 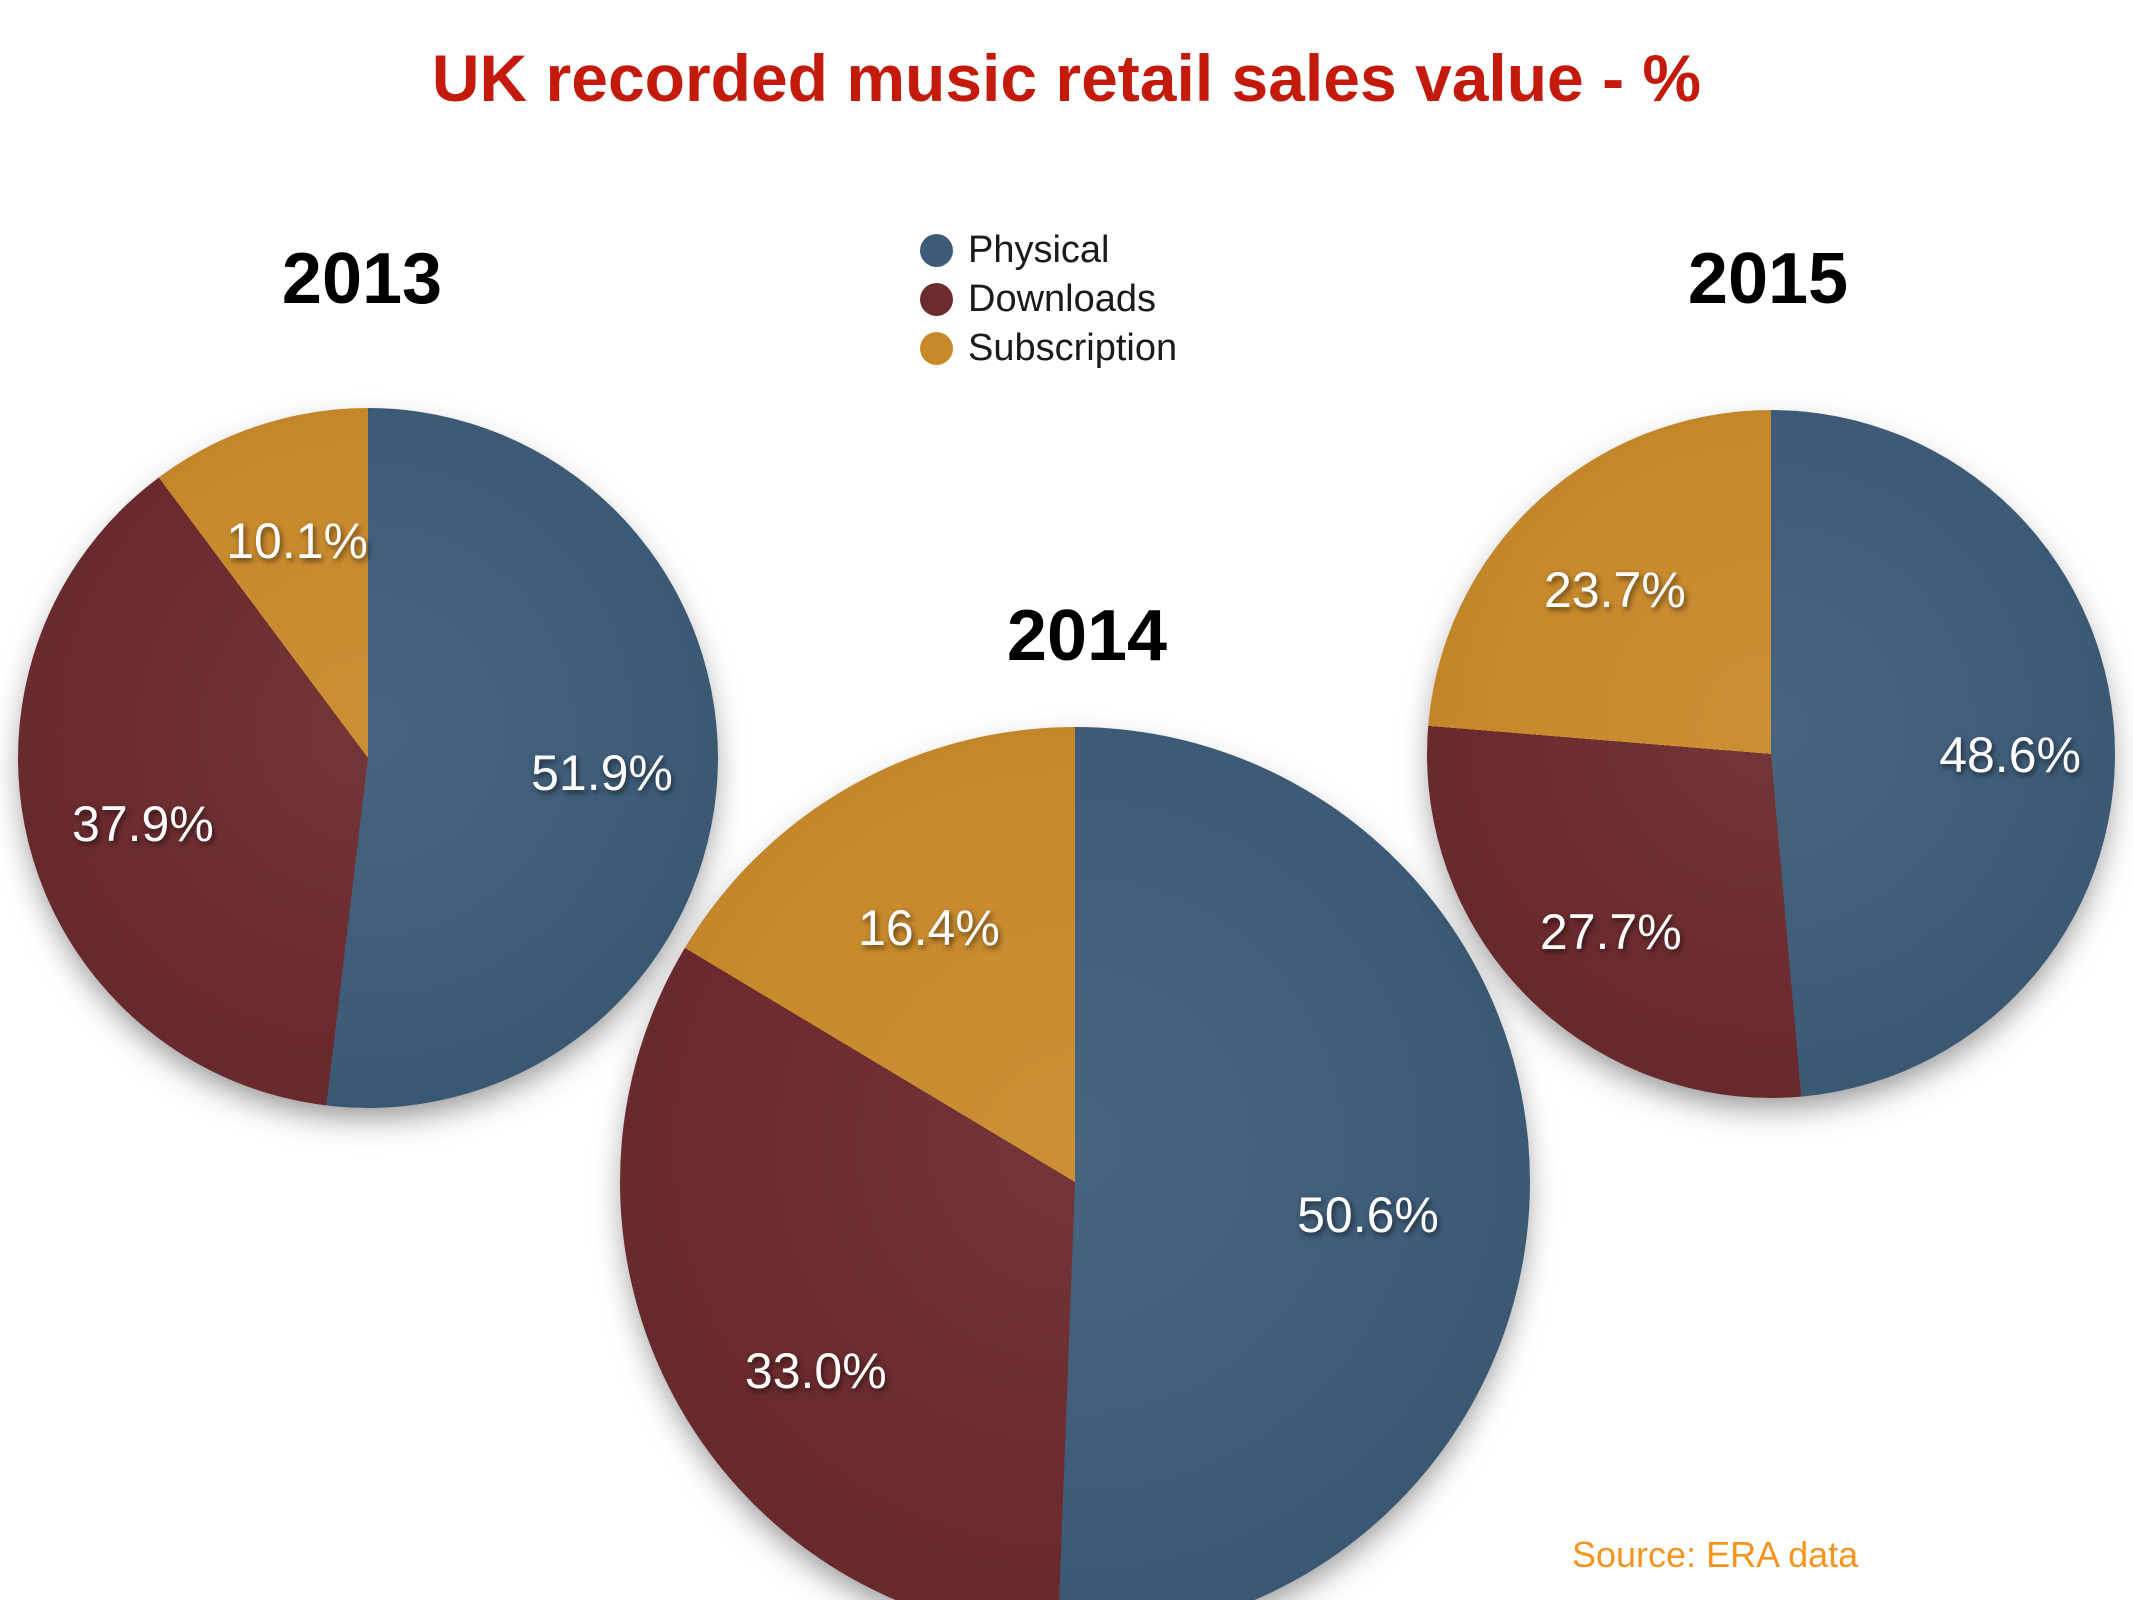 I want to click on legend-swatch-downloads-icon, so click(x=936, y=299).